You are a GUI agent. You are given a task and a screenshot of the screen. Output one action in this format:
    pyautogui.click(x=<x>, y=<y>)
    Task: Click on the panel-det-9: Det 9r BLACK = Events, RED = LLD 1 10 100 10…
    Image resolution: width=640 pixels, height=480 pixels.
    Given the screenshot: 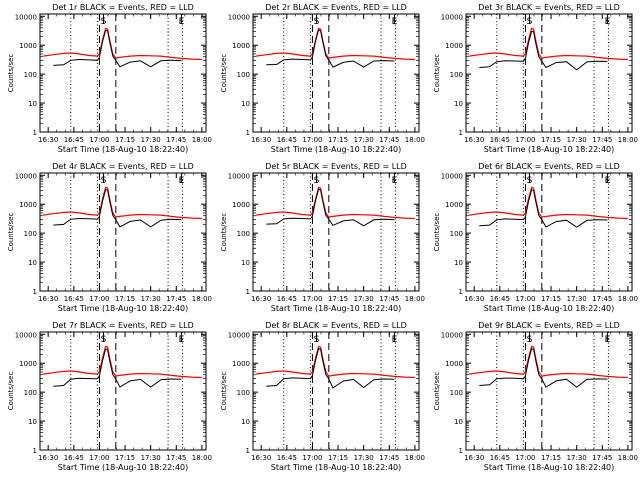 What is the action you would take?
    pyautogui.click(x=535, y=396)
    